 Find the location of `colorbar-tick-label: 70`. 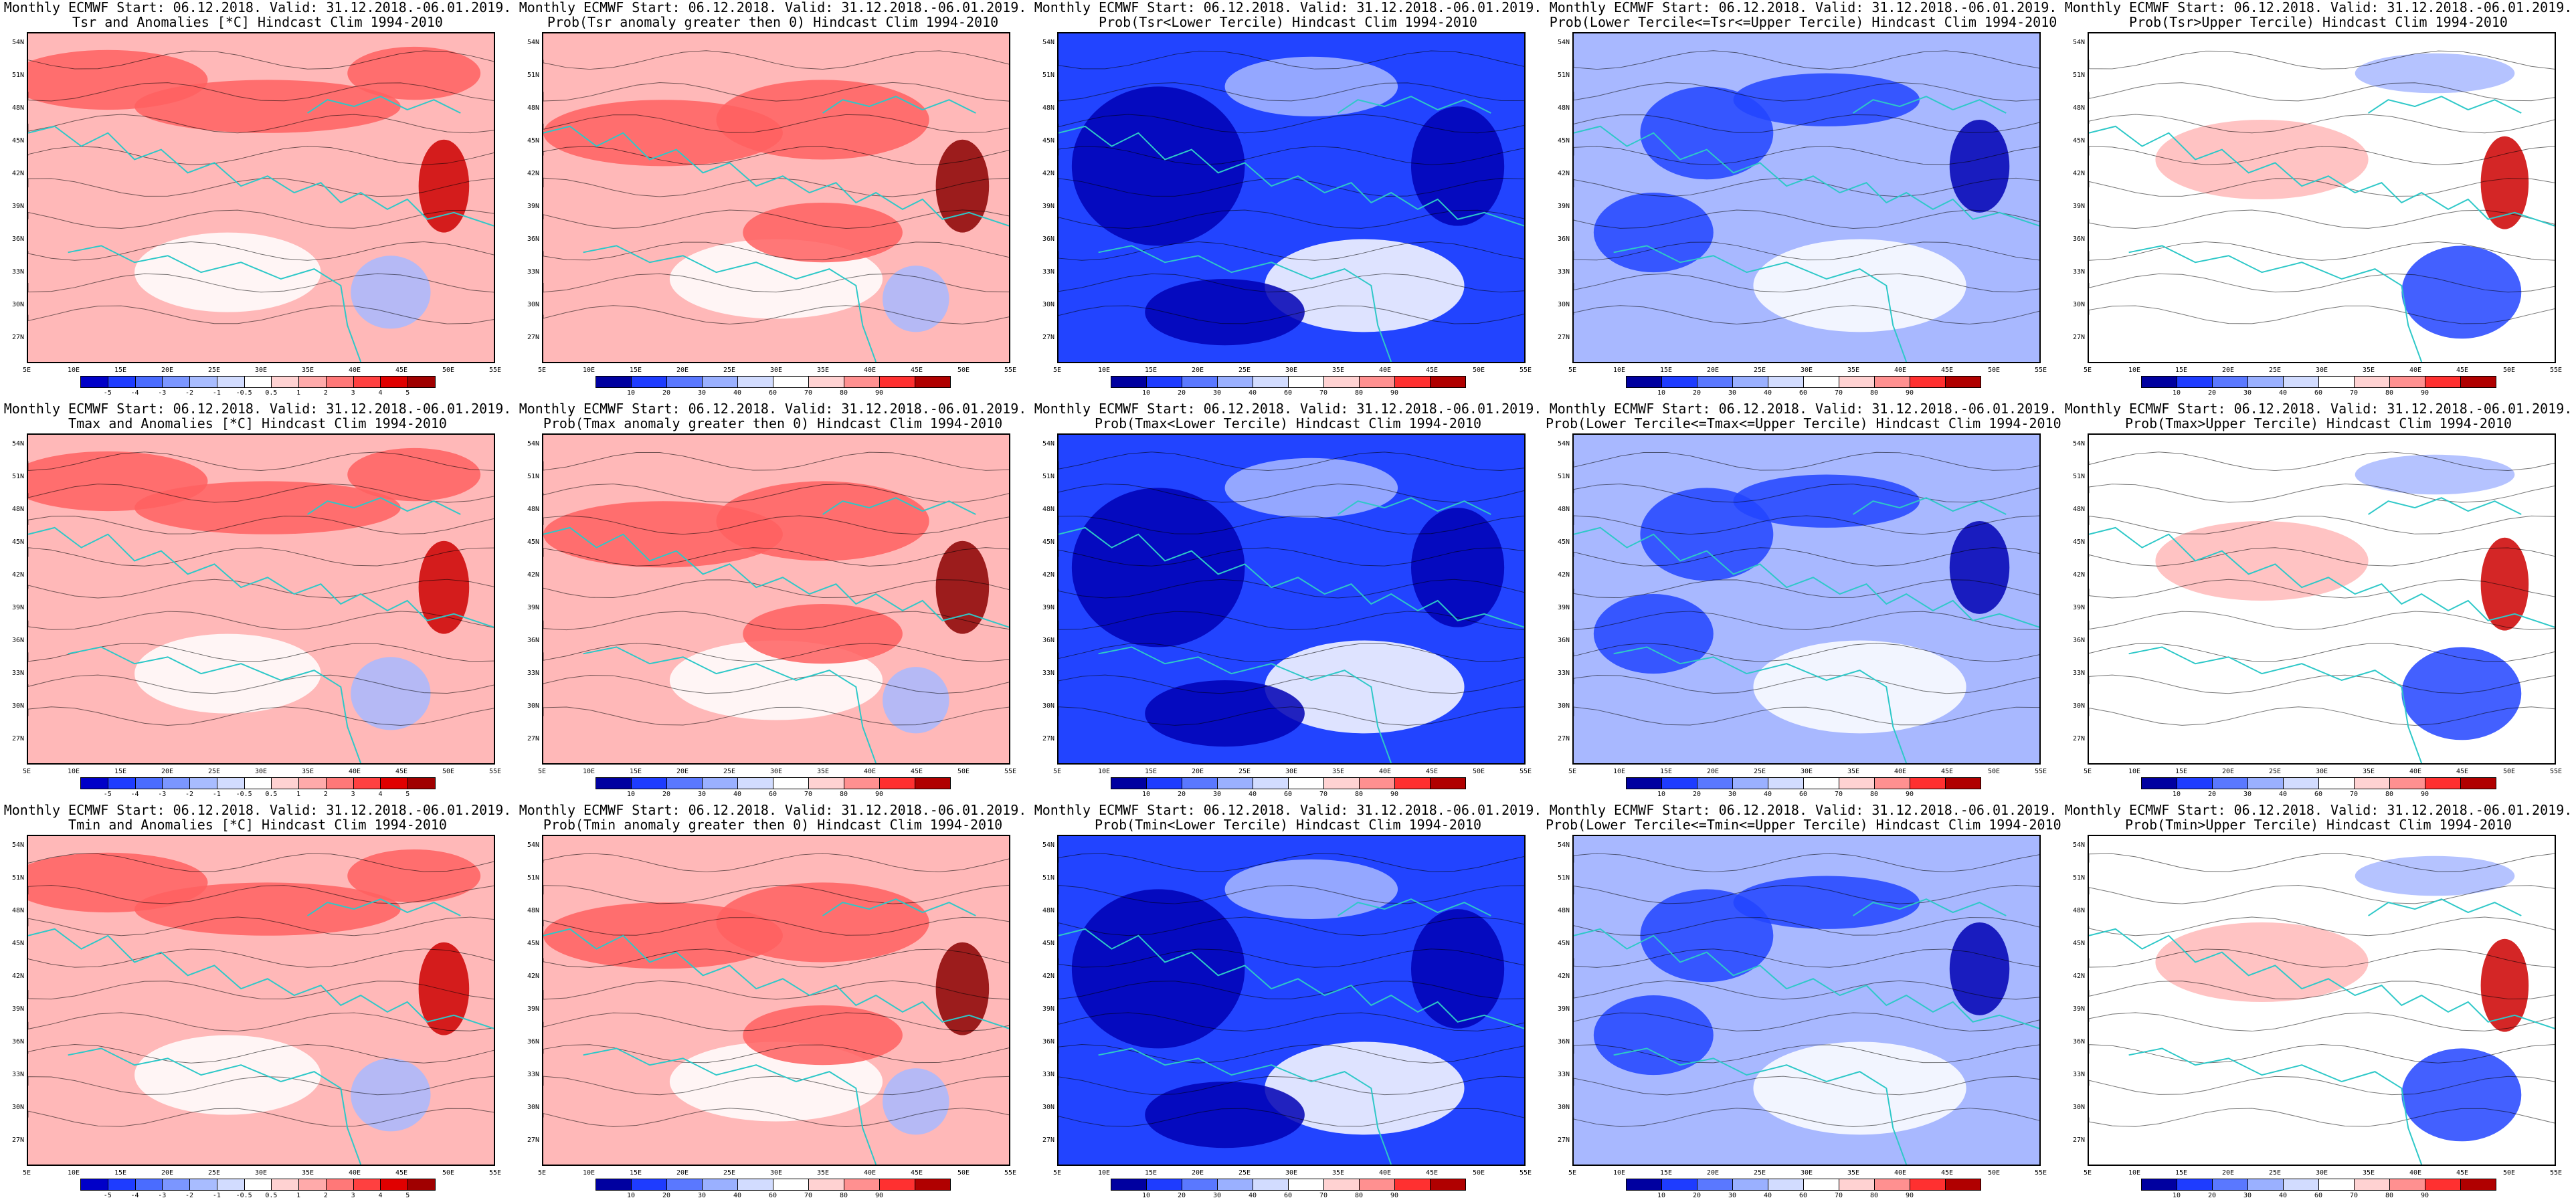

colorbar-tick-label: 70 is located at coordinates (1323, 1195).